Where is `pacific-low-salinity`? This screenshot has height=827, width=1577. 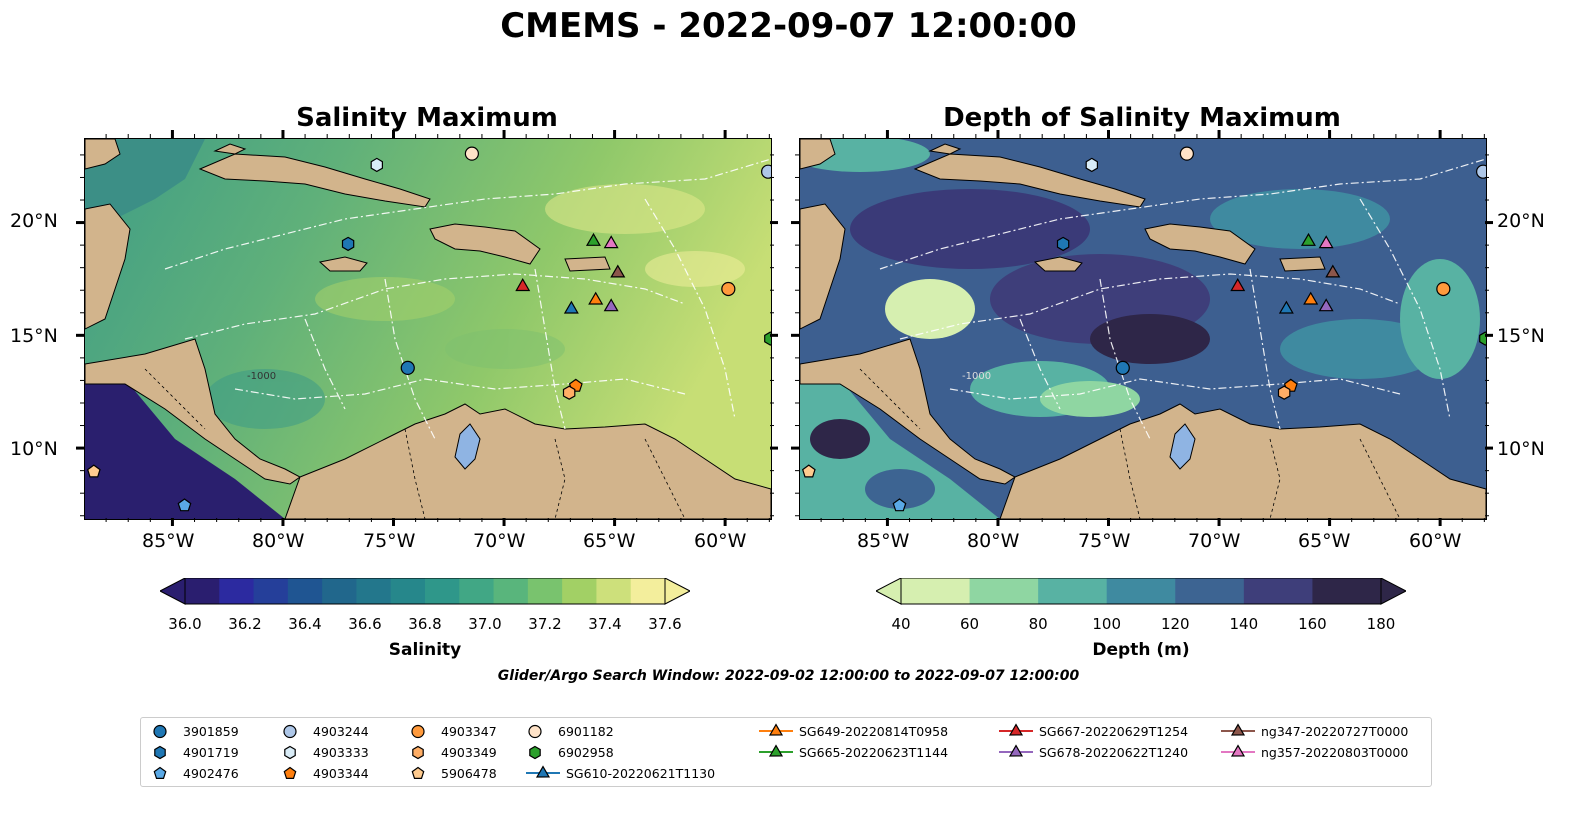 pacific-low-salinity is located at coordinates (185, 446).